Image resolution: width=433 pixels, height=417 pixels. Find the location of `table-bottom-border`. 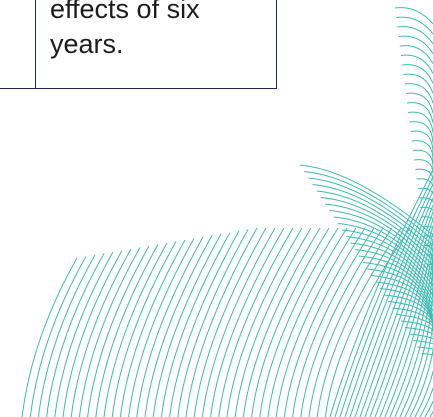

table-bottom-border is located at coordinates (138, 88).